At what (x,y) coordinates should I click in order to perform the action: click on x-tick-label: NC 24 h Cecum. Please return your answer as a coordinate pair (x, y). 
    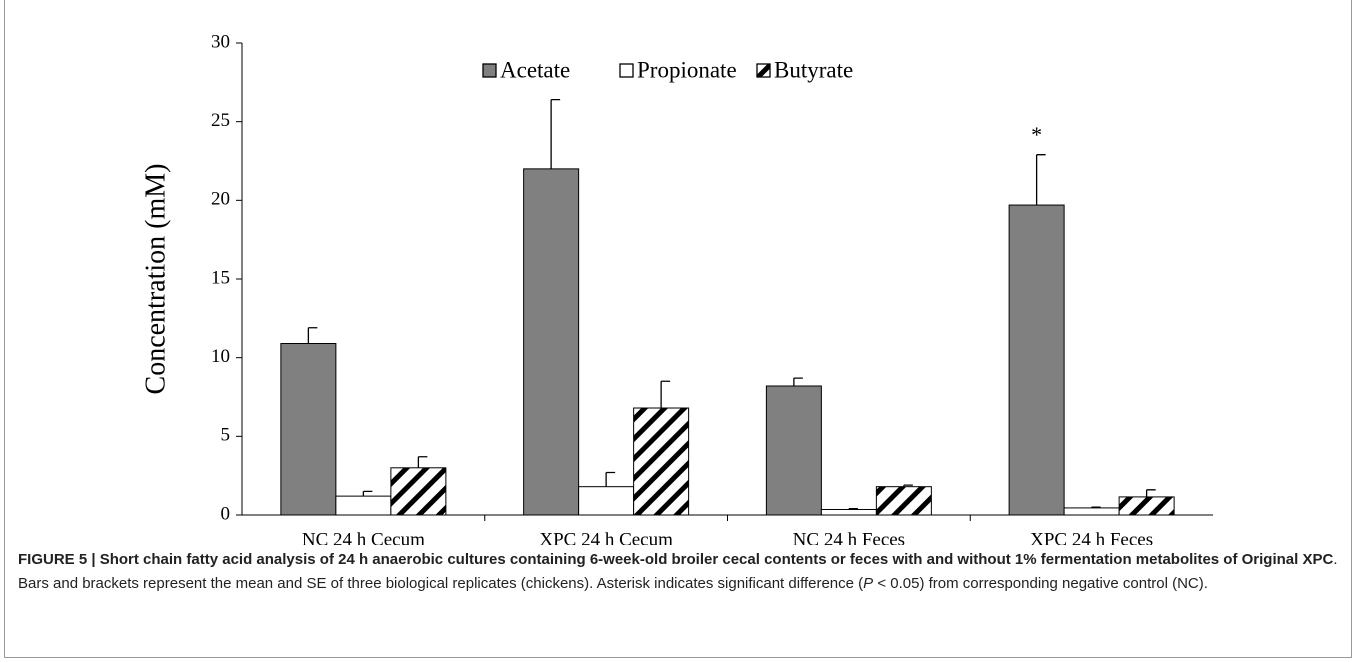
    Looking at the image, I should click on (363, 537).